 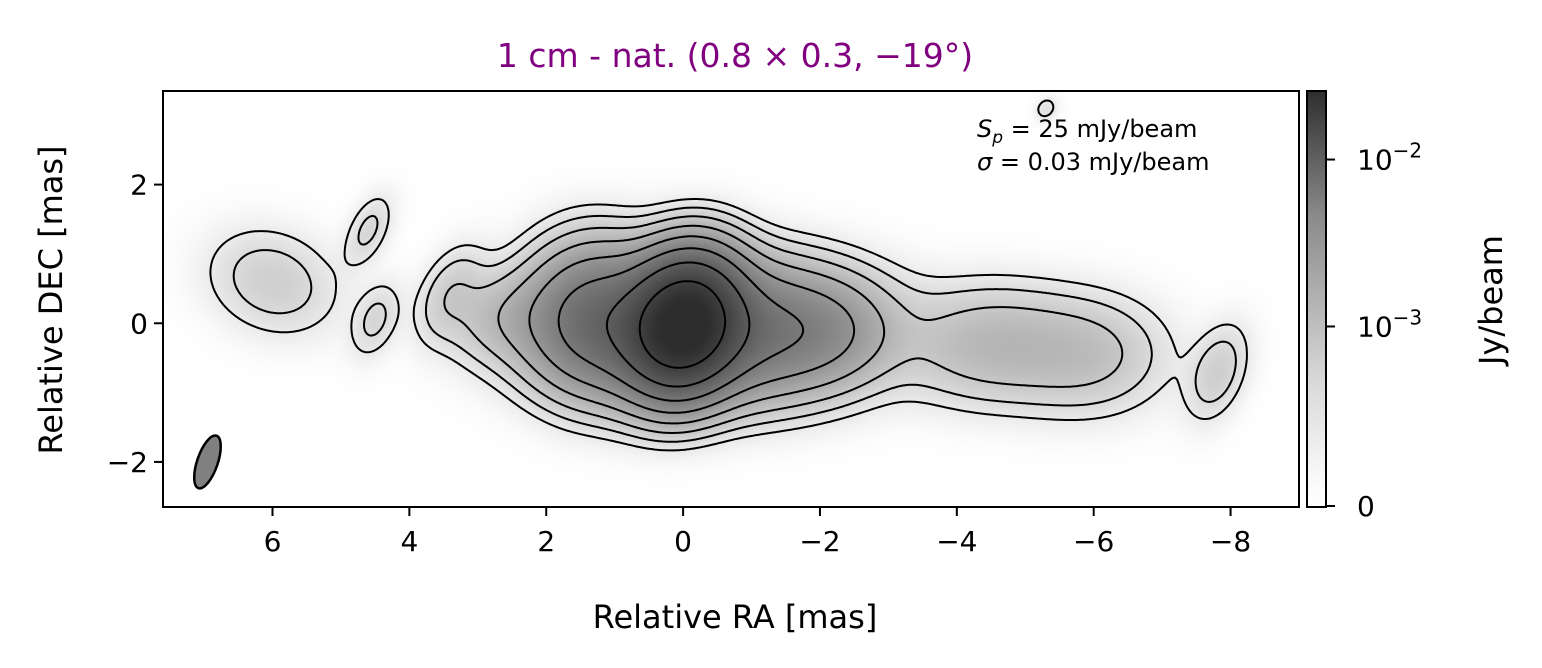 I want to click on colorbar-gradient, so click(x=1316, y=299).